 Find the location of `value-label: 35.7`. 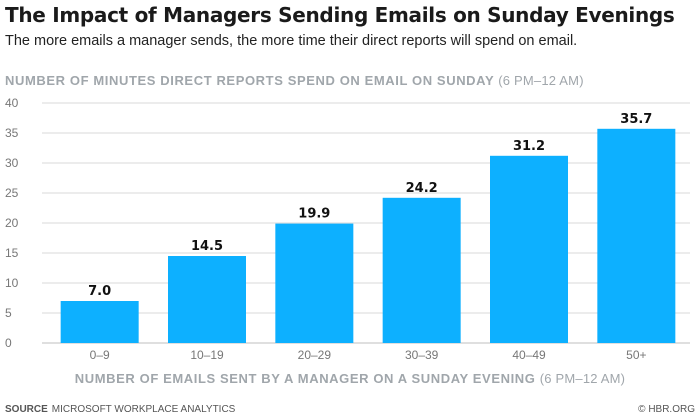

value-label: 35.7 is located at coordinates (636, 119).